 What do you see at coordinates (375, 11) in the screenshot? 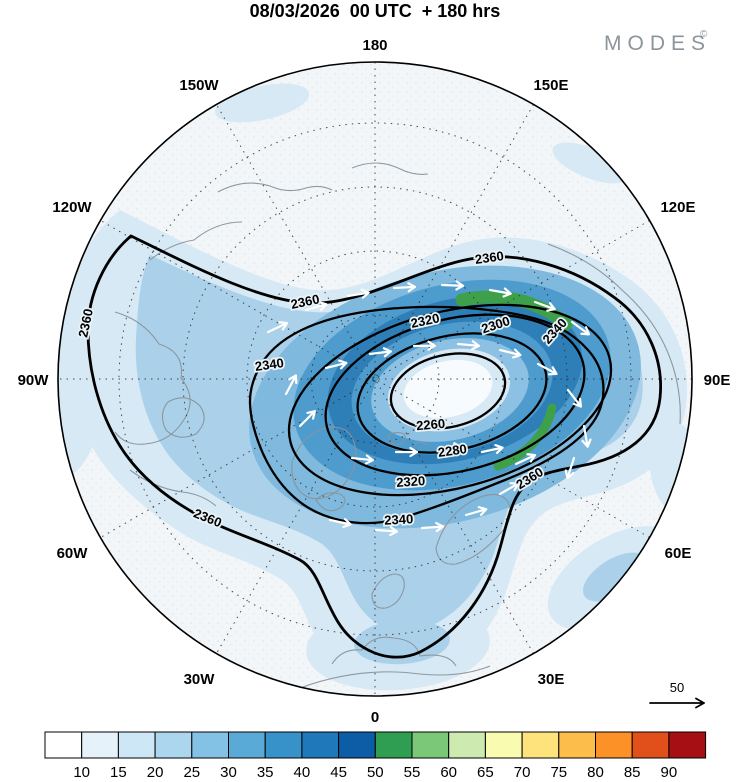
I see `map-title: 08/03/2026 00 UTC + 180 hrs` at bounding box center [375, 11].